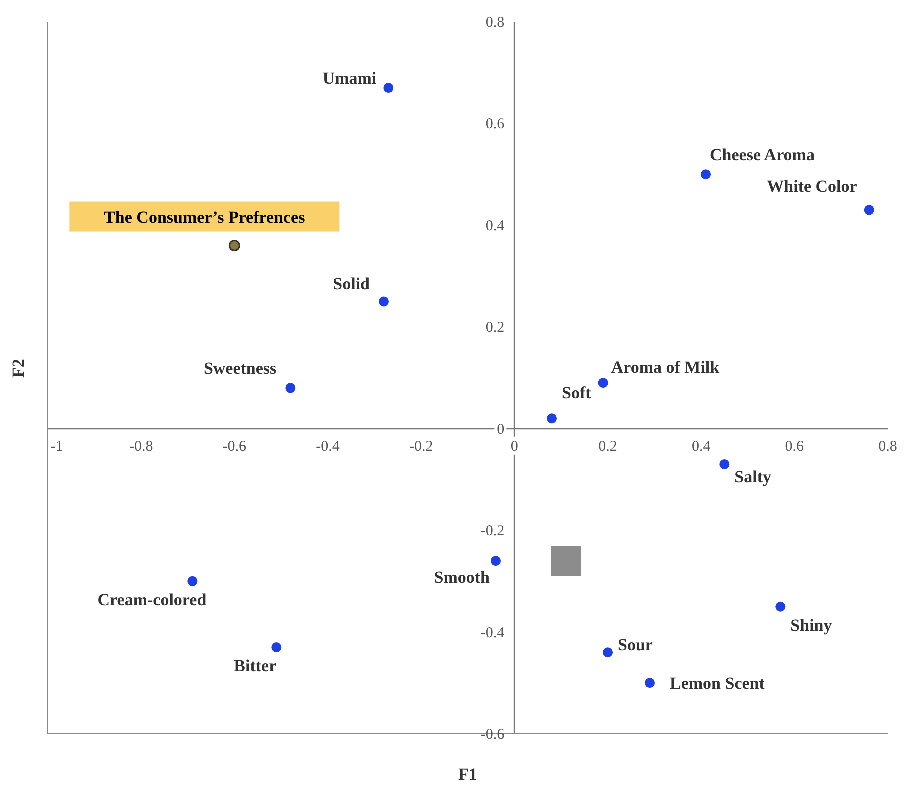 The image size is (923, 796). Describe the element at coordinates (514, 446) in the screenshot. I see `x-tick-label: 0` at that location.